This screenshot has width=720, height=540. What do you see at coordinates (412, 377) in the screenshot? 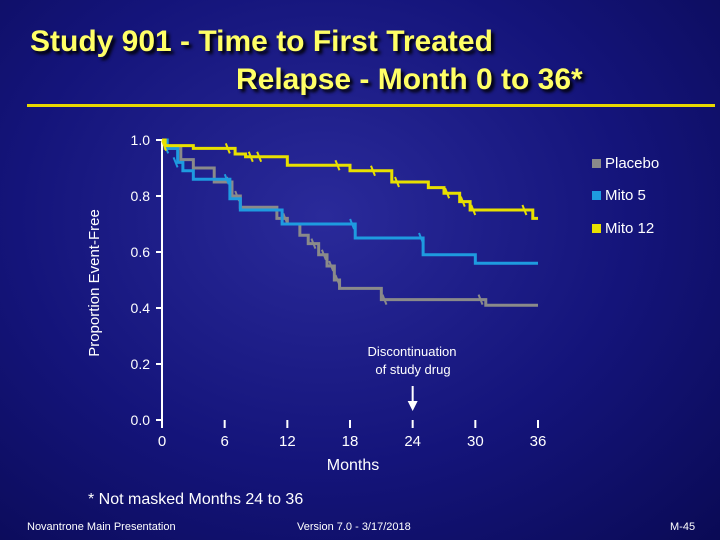
I see `chart-annotation: Discontinuation of study drug` at bounding box center [412, 377].